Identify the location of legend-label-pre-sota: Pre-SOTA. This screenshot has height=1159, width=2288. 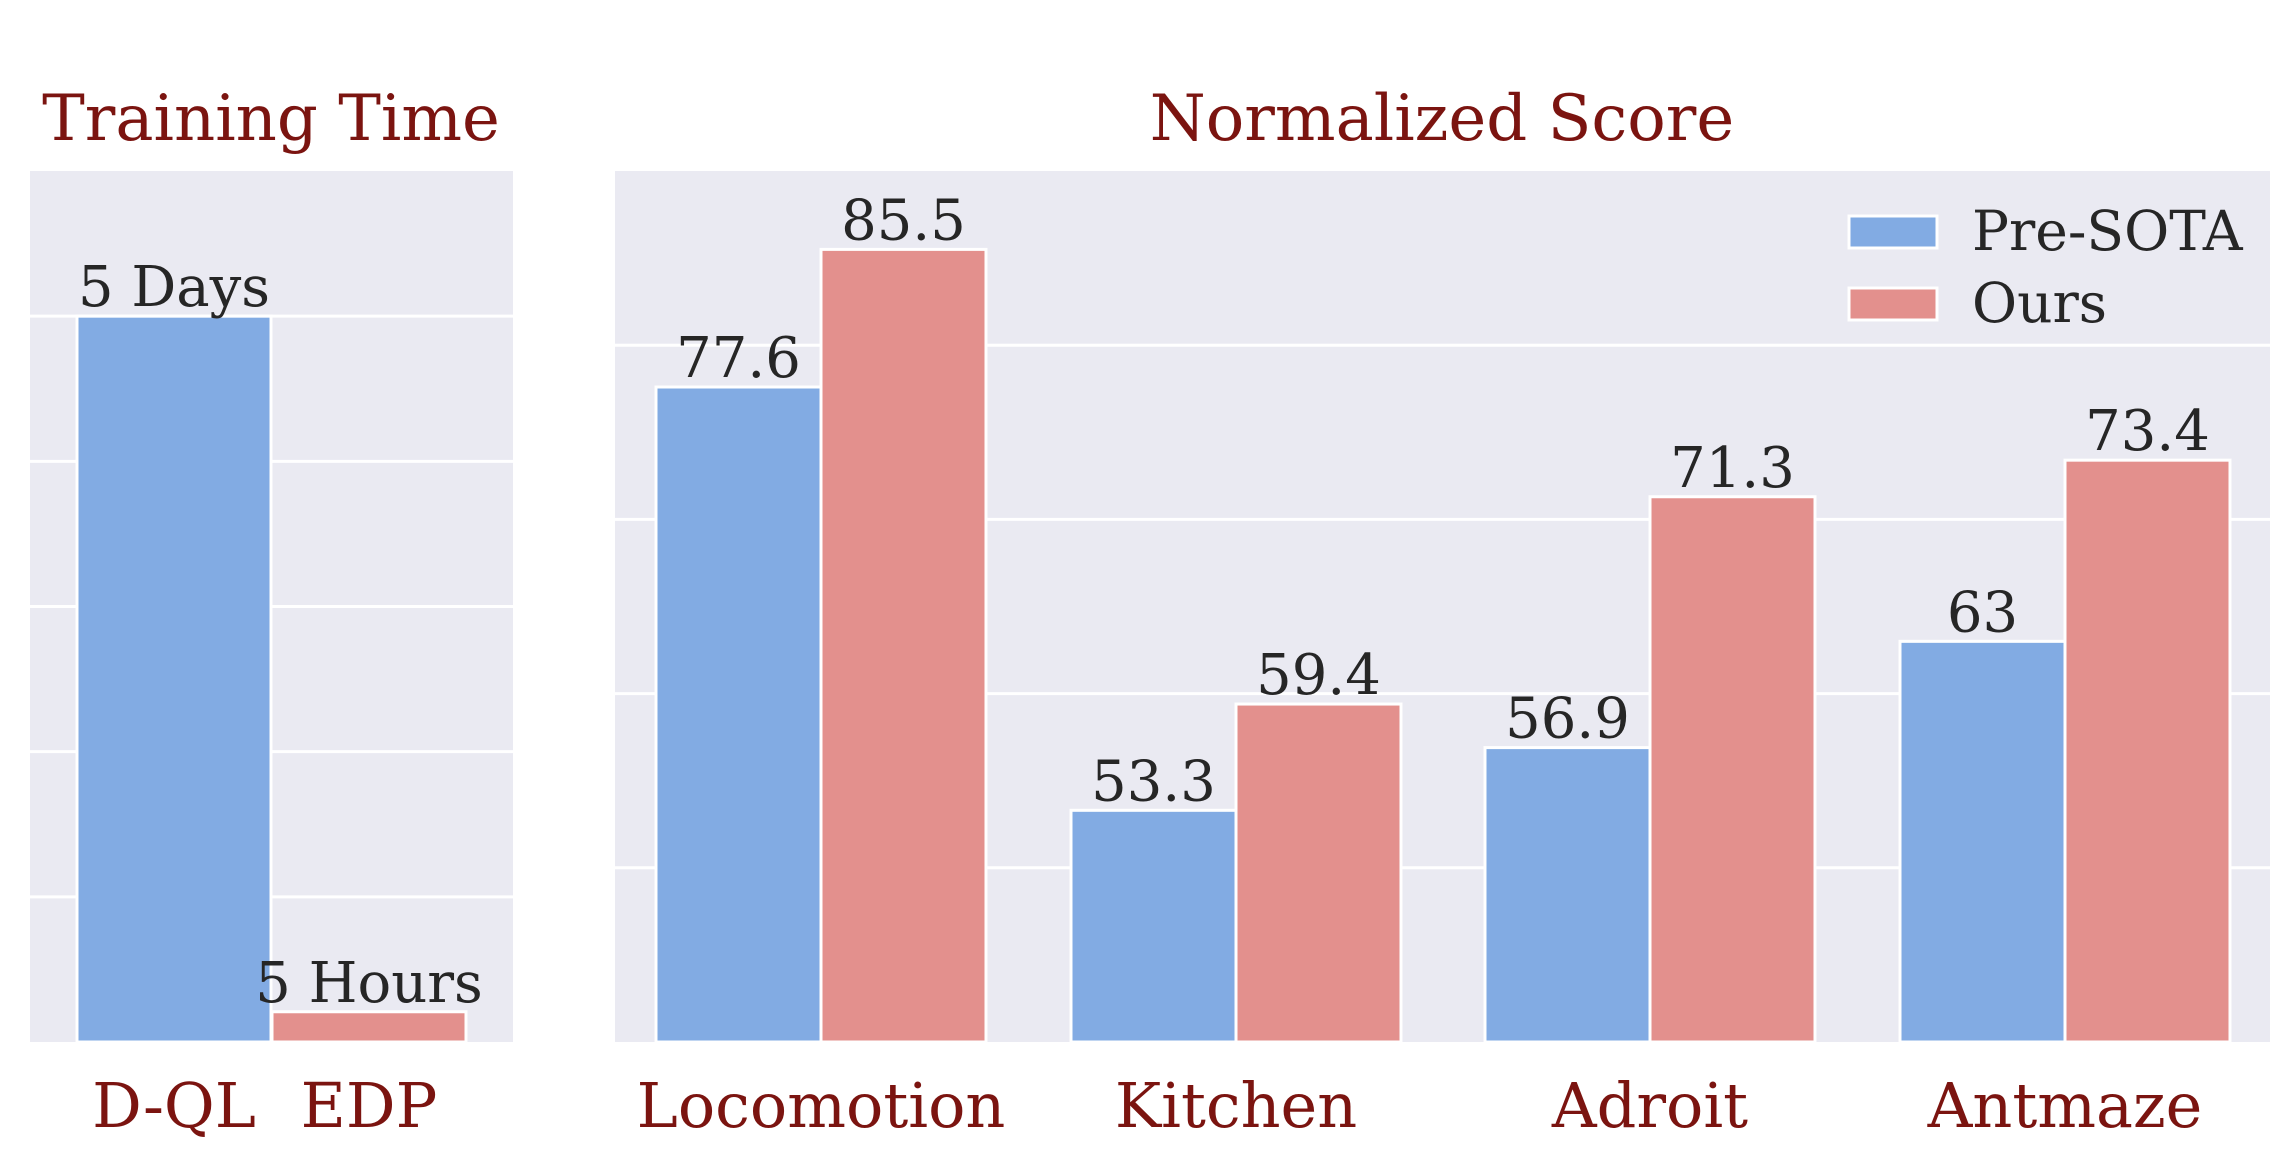
(2108, 231).